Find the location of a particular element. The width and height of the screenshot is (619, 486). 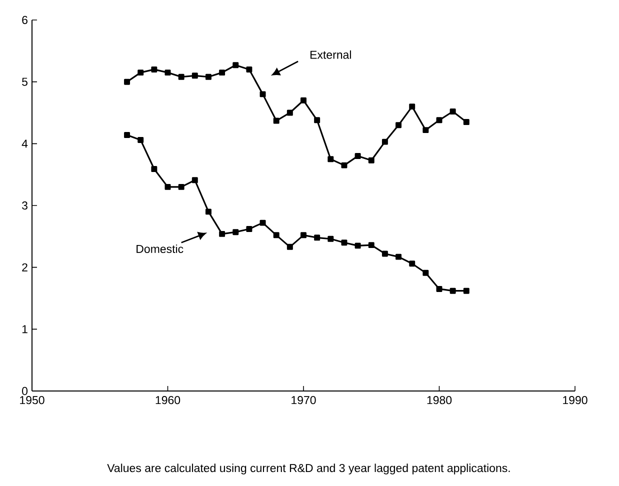

y-tick-label: 4 is located at coordinates (25, 144).